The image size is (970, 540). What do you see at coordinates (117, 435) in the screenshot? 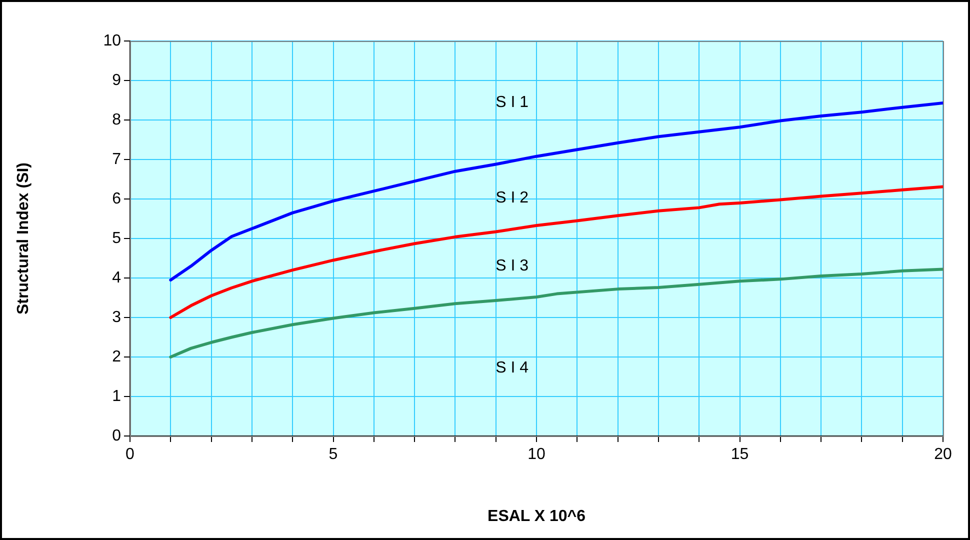
I see `y-tick-label: 0` at bounding box center [117, 435].